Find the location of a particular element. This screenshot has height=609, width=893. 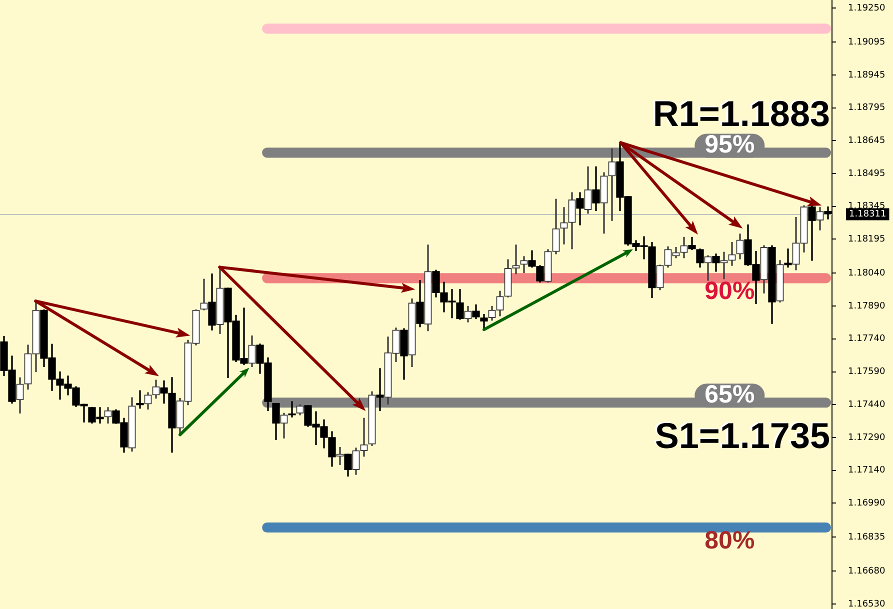

band-label: 90% is located at coordinates (729, 291).